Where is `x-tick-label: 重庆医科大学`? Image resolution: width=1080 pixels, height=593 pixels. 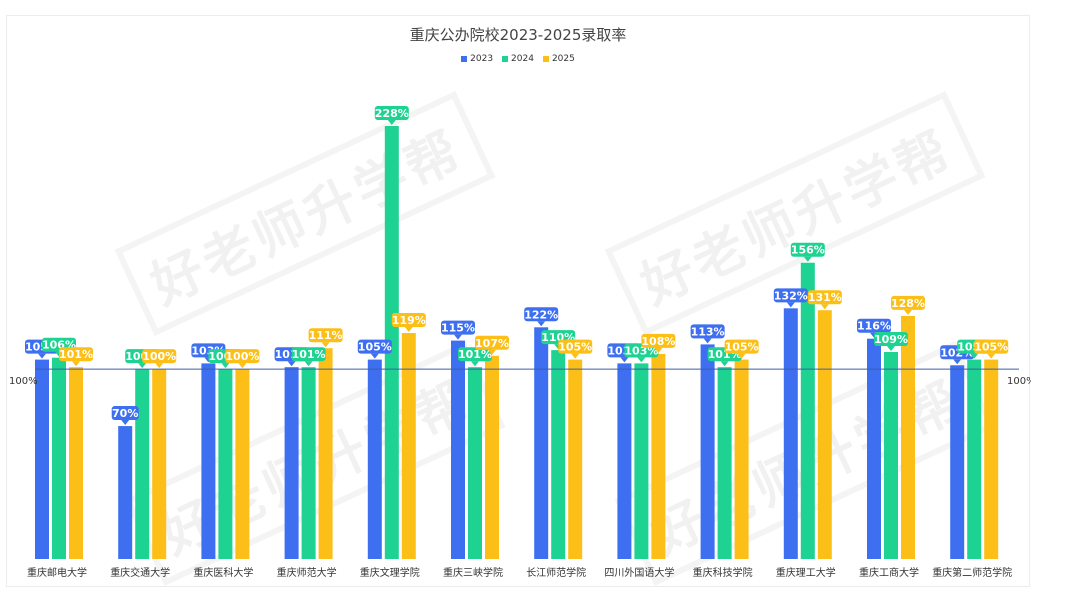
x-tick-label: 重庆医科大学 is located at coordinates (223, 572).